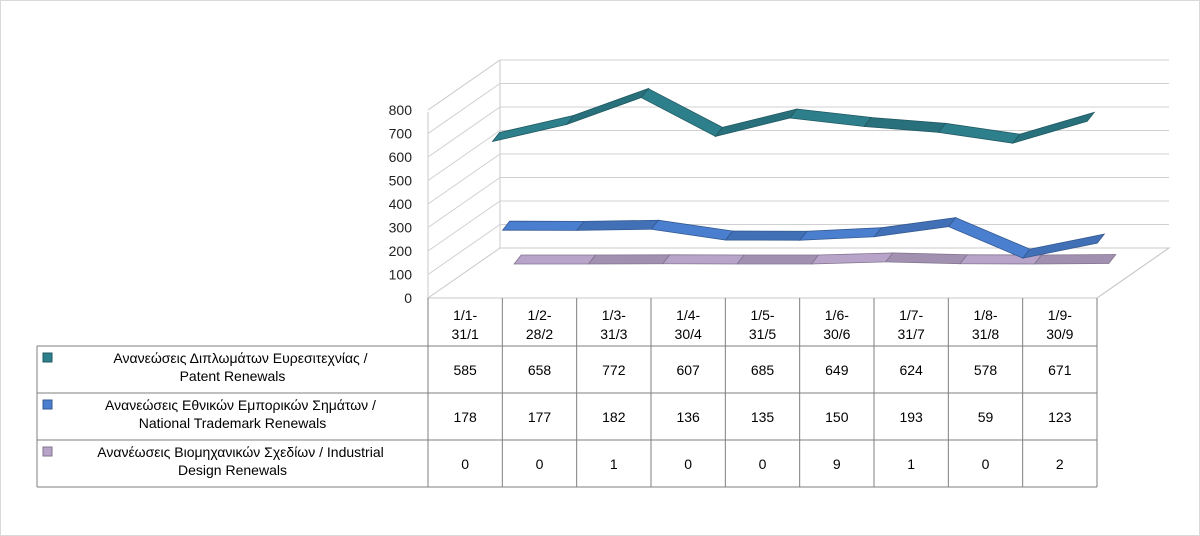 This screenshot has width=1200, height=536. What do you see at coordinates (1060, 464) in the screenshot?
I see `table-cell-value: 2` at bounding box center [1060, 464].